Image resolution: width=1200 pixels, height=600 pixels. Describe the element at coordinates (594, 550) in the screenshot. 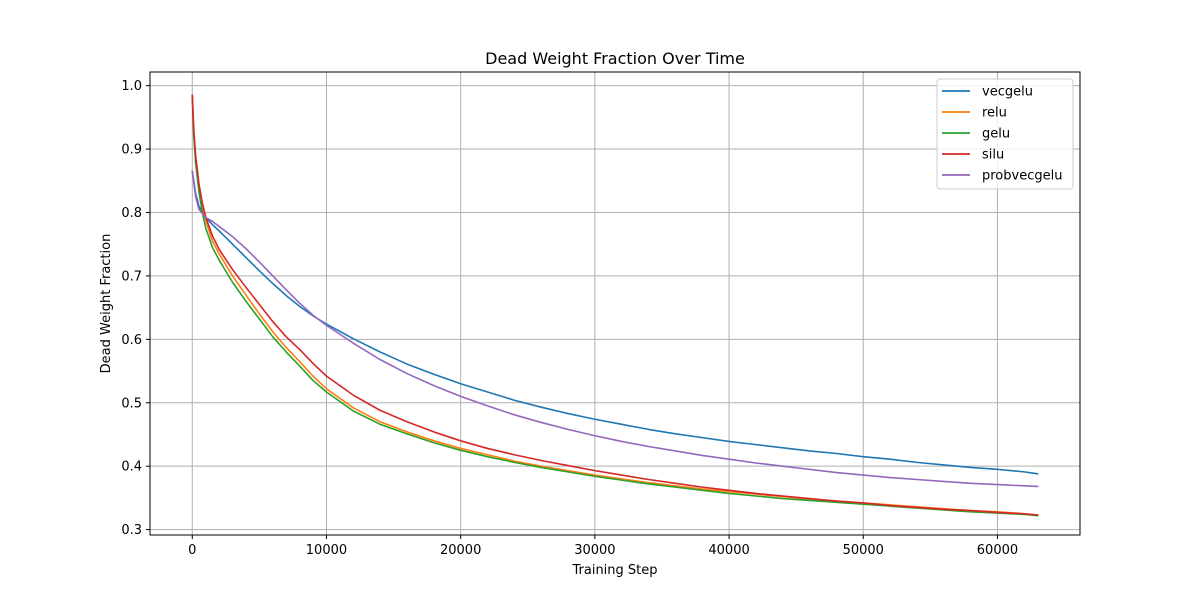

I see `x-tick-label: 30000` at that location.